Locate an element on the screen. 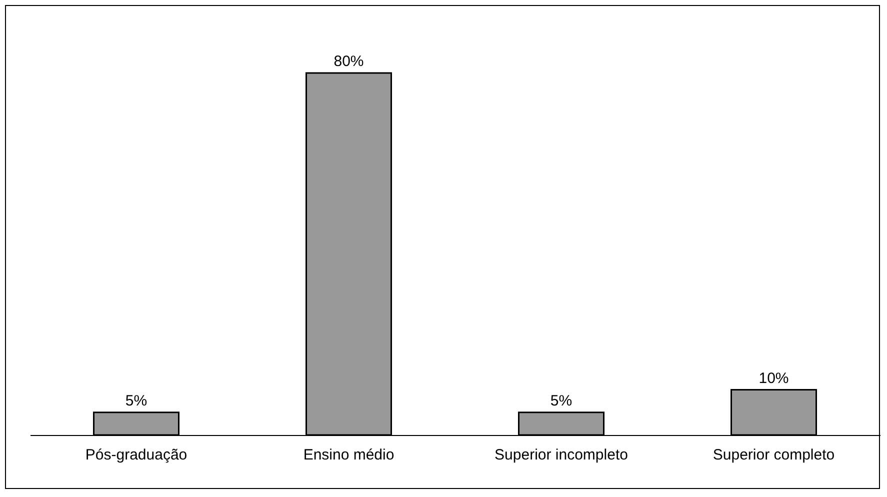 The image size is (887, 497). data-label: 80% is located at coordinates (349, 61).